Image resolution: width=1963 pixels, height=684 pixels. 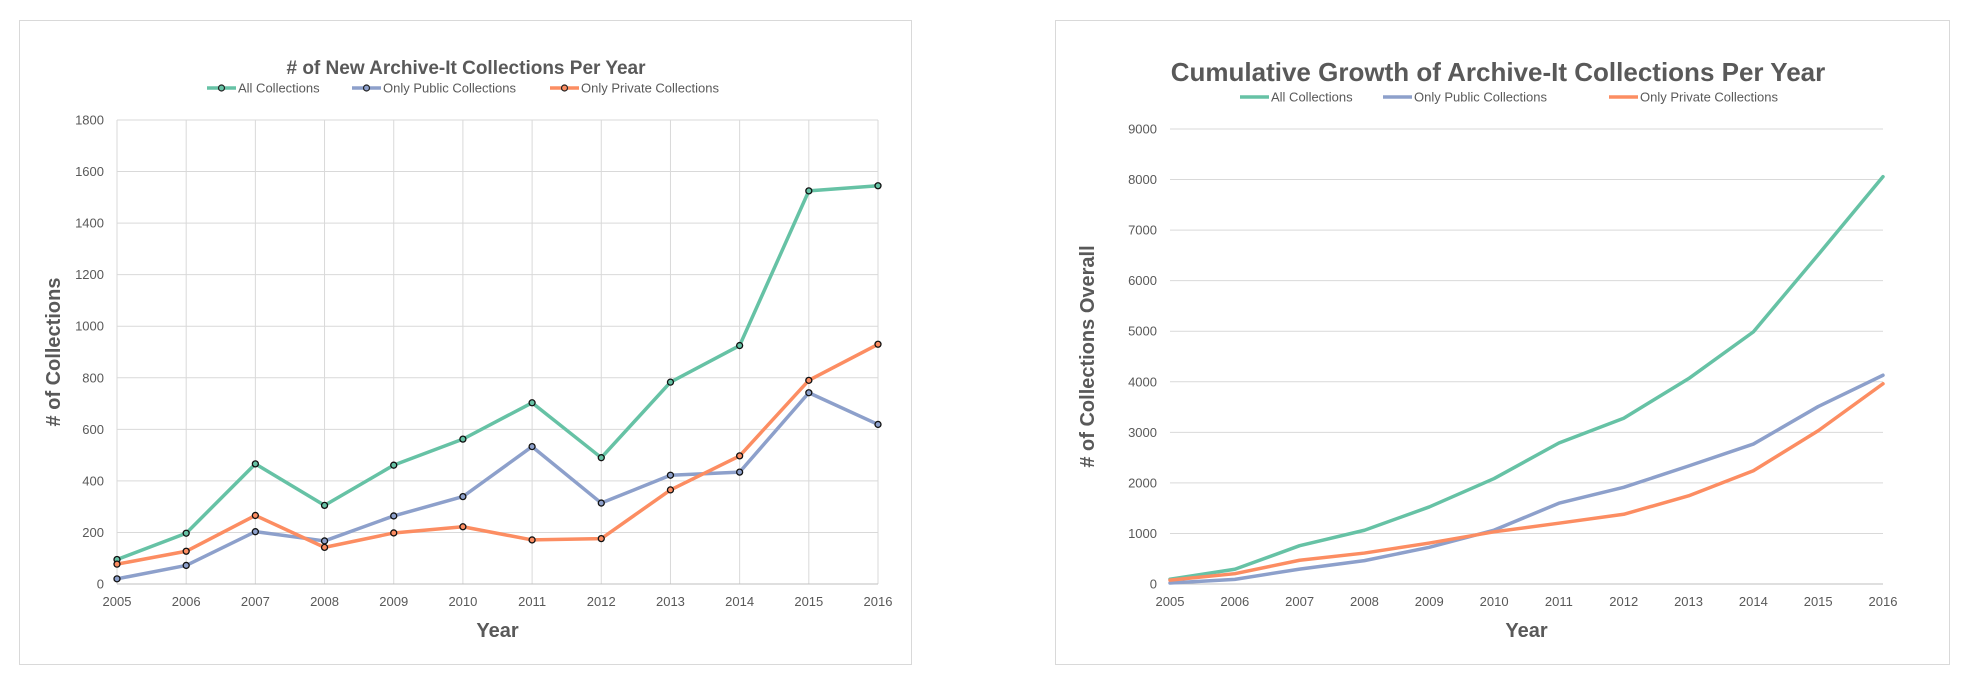 I want to click on y-tick-label: 4000, so click(x=1142, y=381).